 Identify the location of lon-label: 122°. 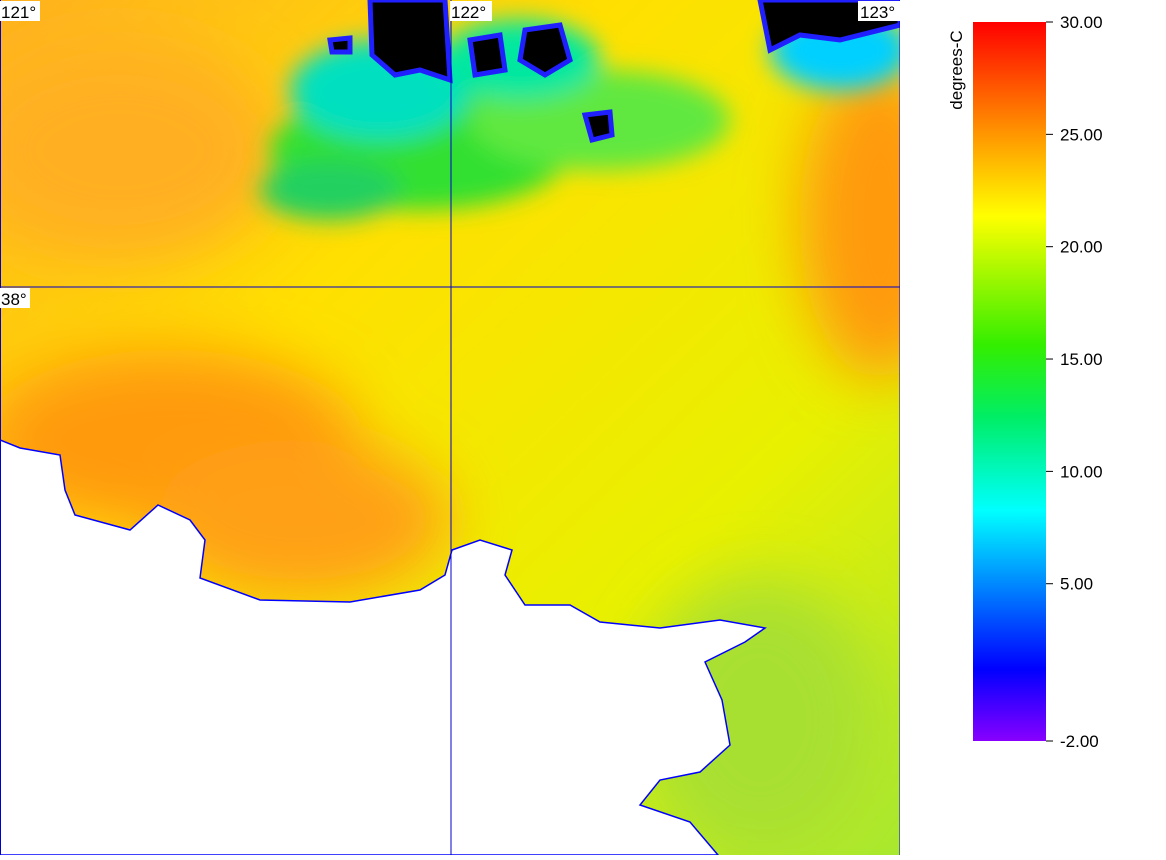
(468, 12).